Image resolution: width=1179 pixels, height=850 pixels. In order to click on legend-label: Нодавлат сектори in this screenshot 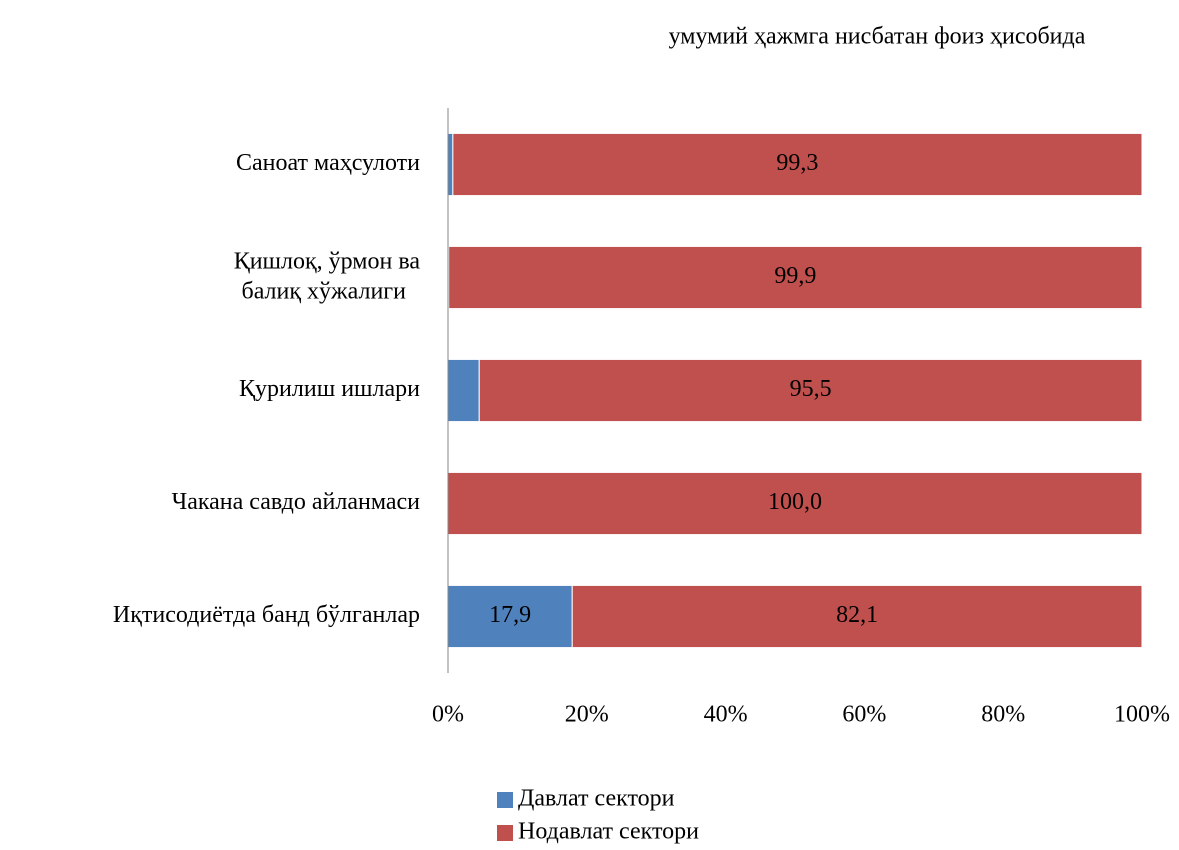, I will do `click(608, 832)`.